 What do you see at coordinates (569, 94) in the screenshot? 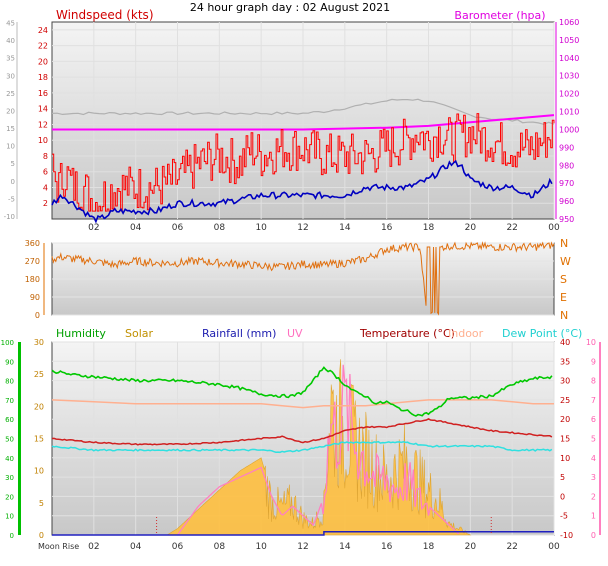
I see `barometer-tick: 1020` at bounding box center [569, 94].